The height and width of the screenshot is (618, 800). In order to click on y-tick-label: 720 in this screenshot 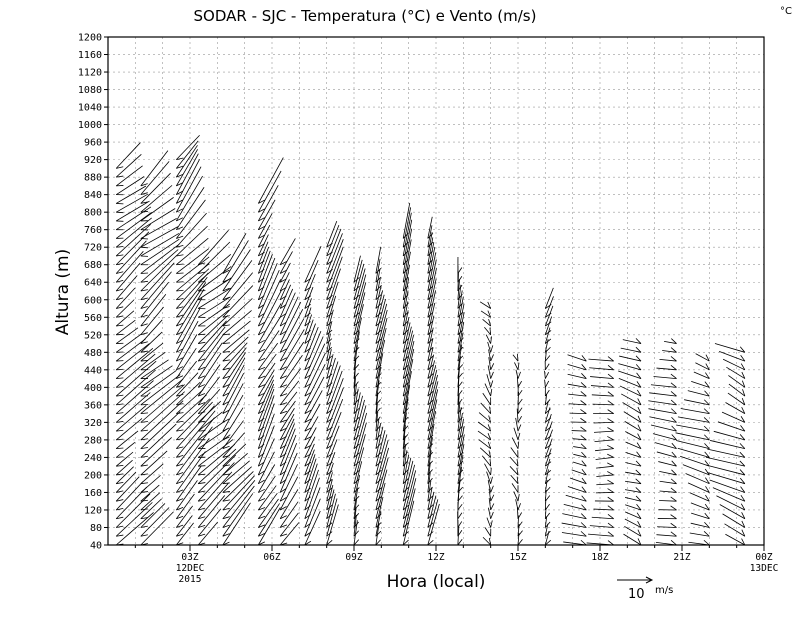, I will do `click(93, 248)`.